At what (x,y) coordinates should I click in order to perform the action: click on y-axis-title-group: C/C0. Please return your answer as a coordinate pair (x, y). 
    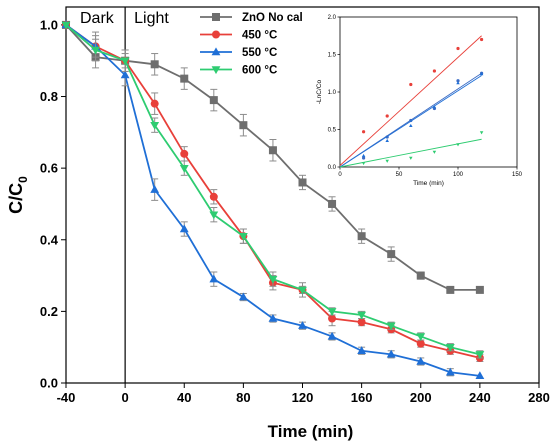
    Looking at the image, I should click on (18, 195).